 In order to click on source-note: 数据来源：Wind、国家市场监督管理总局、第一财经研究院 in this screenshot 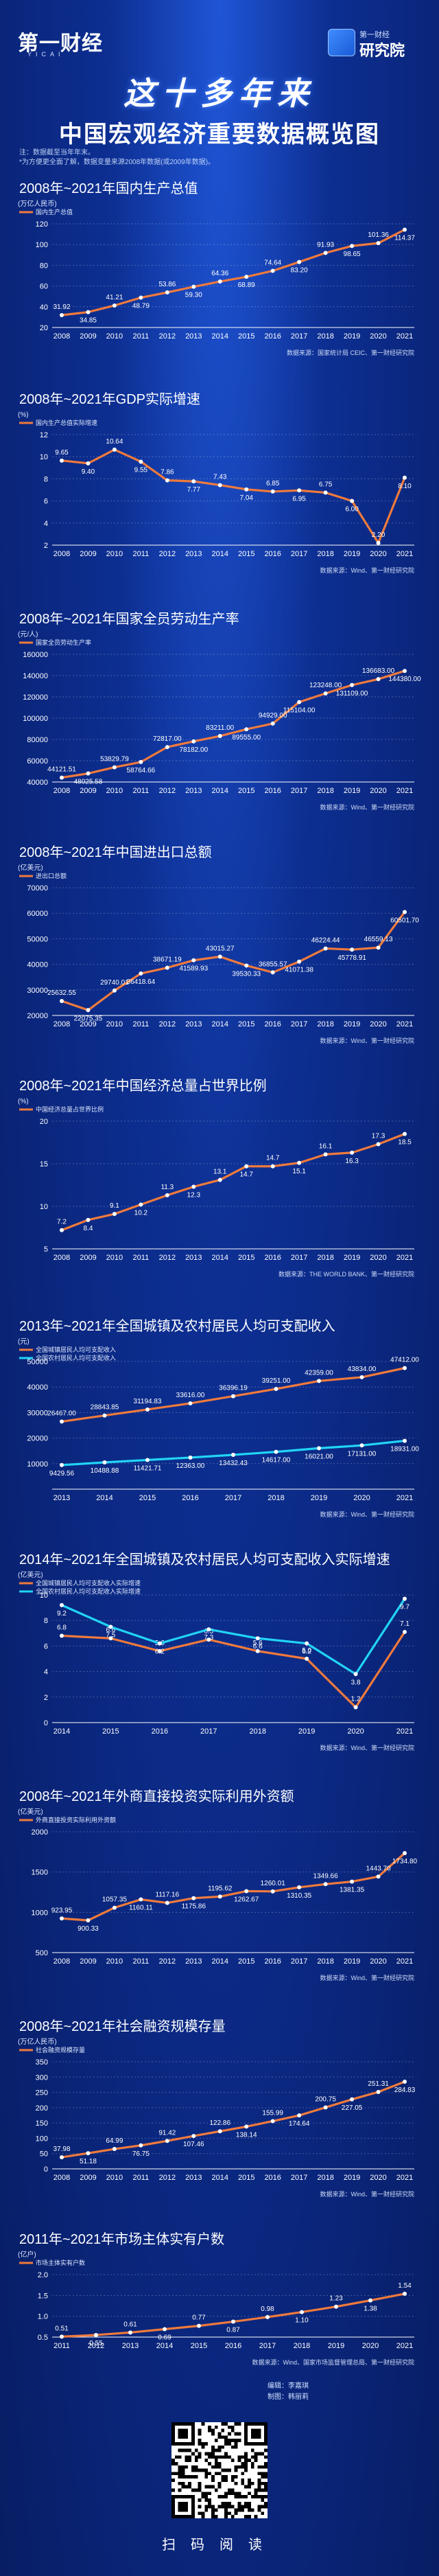, I will do `click(333, 2362)`.